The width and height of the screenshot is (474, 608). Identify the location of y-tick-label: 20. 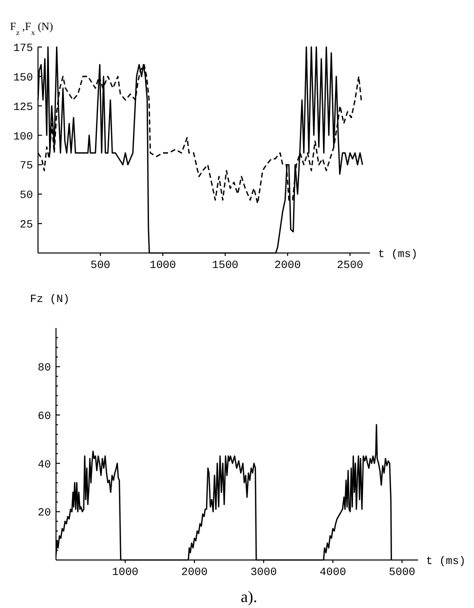
(44, 514).